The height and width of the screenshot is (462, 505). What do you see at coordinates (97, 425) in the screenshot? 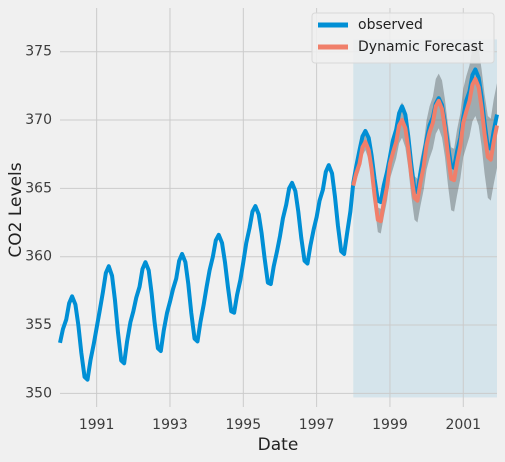
I see `x-tick-label: 1991` at bounding box center [97, 425].